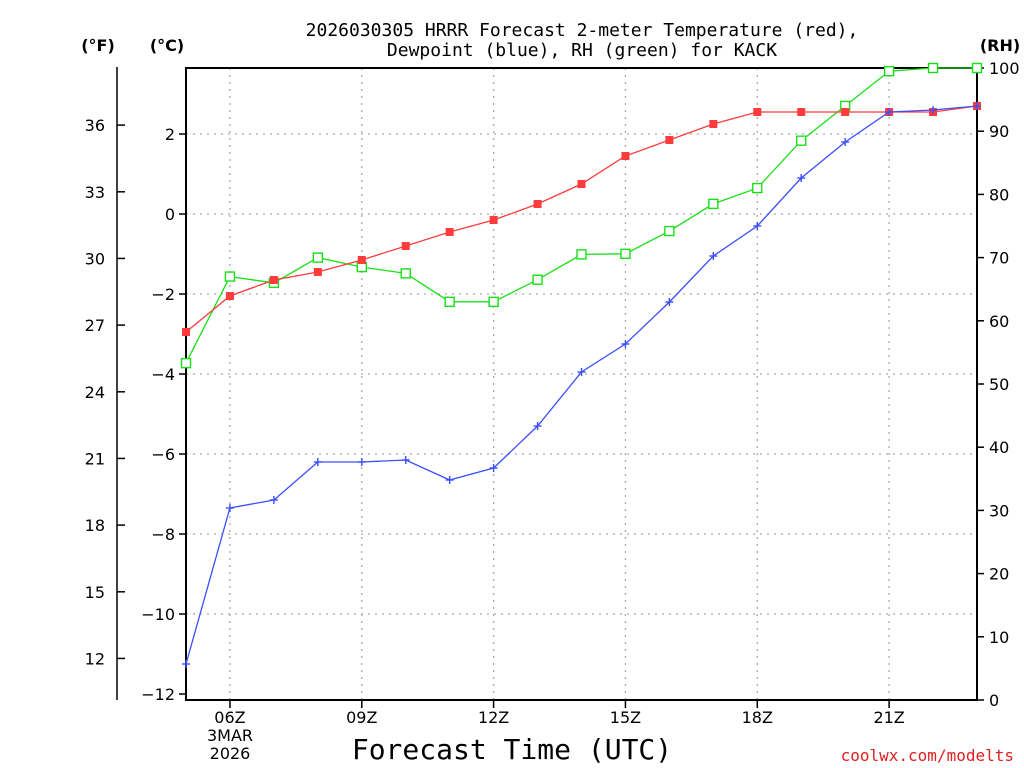 The image size is (1024, 768). Describe the element at coordinates (158, 614) in the screenshot. I see `celsius-tick-label: −10` at that location.